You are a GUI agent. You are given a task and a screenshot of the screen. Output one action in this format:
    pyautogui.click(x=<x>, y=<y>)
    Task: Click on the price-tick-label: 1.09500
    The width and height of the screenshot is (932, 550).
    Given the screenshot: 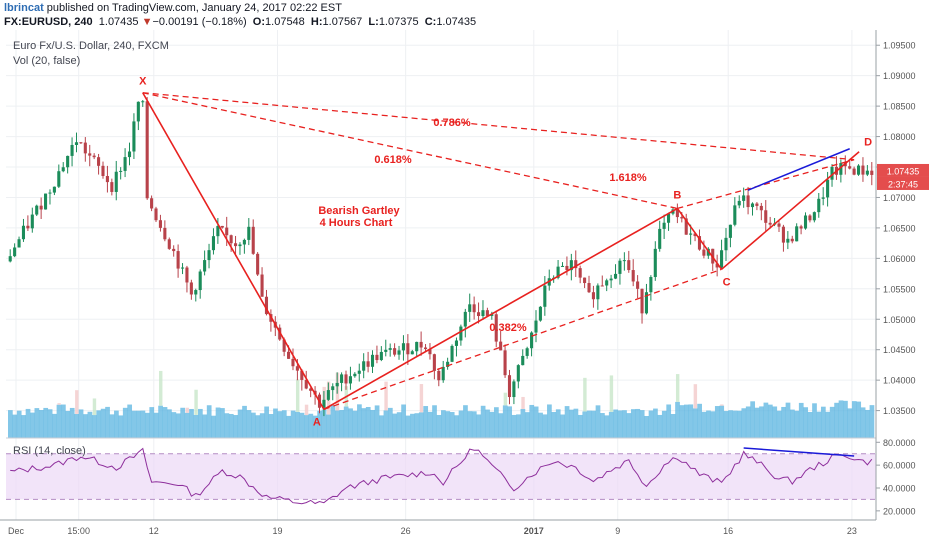 What is the action you would take?
    pyautogui.click(x=899, y=46)
    